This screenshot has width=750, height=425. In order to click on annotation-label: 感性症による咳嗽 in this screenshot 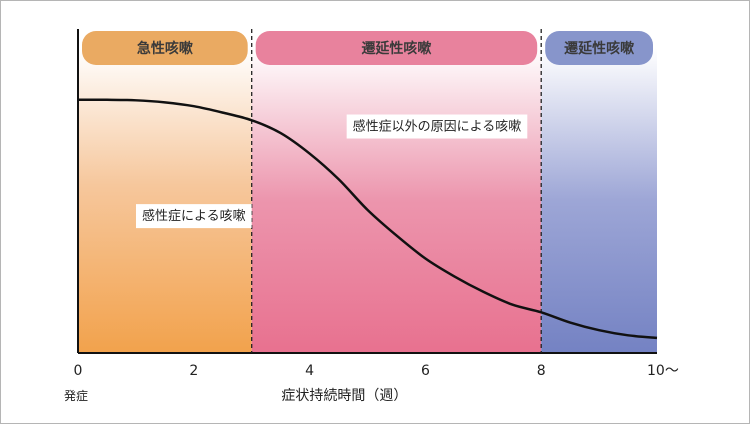, I will do `click(194, 216)`.